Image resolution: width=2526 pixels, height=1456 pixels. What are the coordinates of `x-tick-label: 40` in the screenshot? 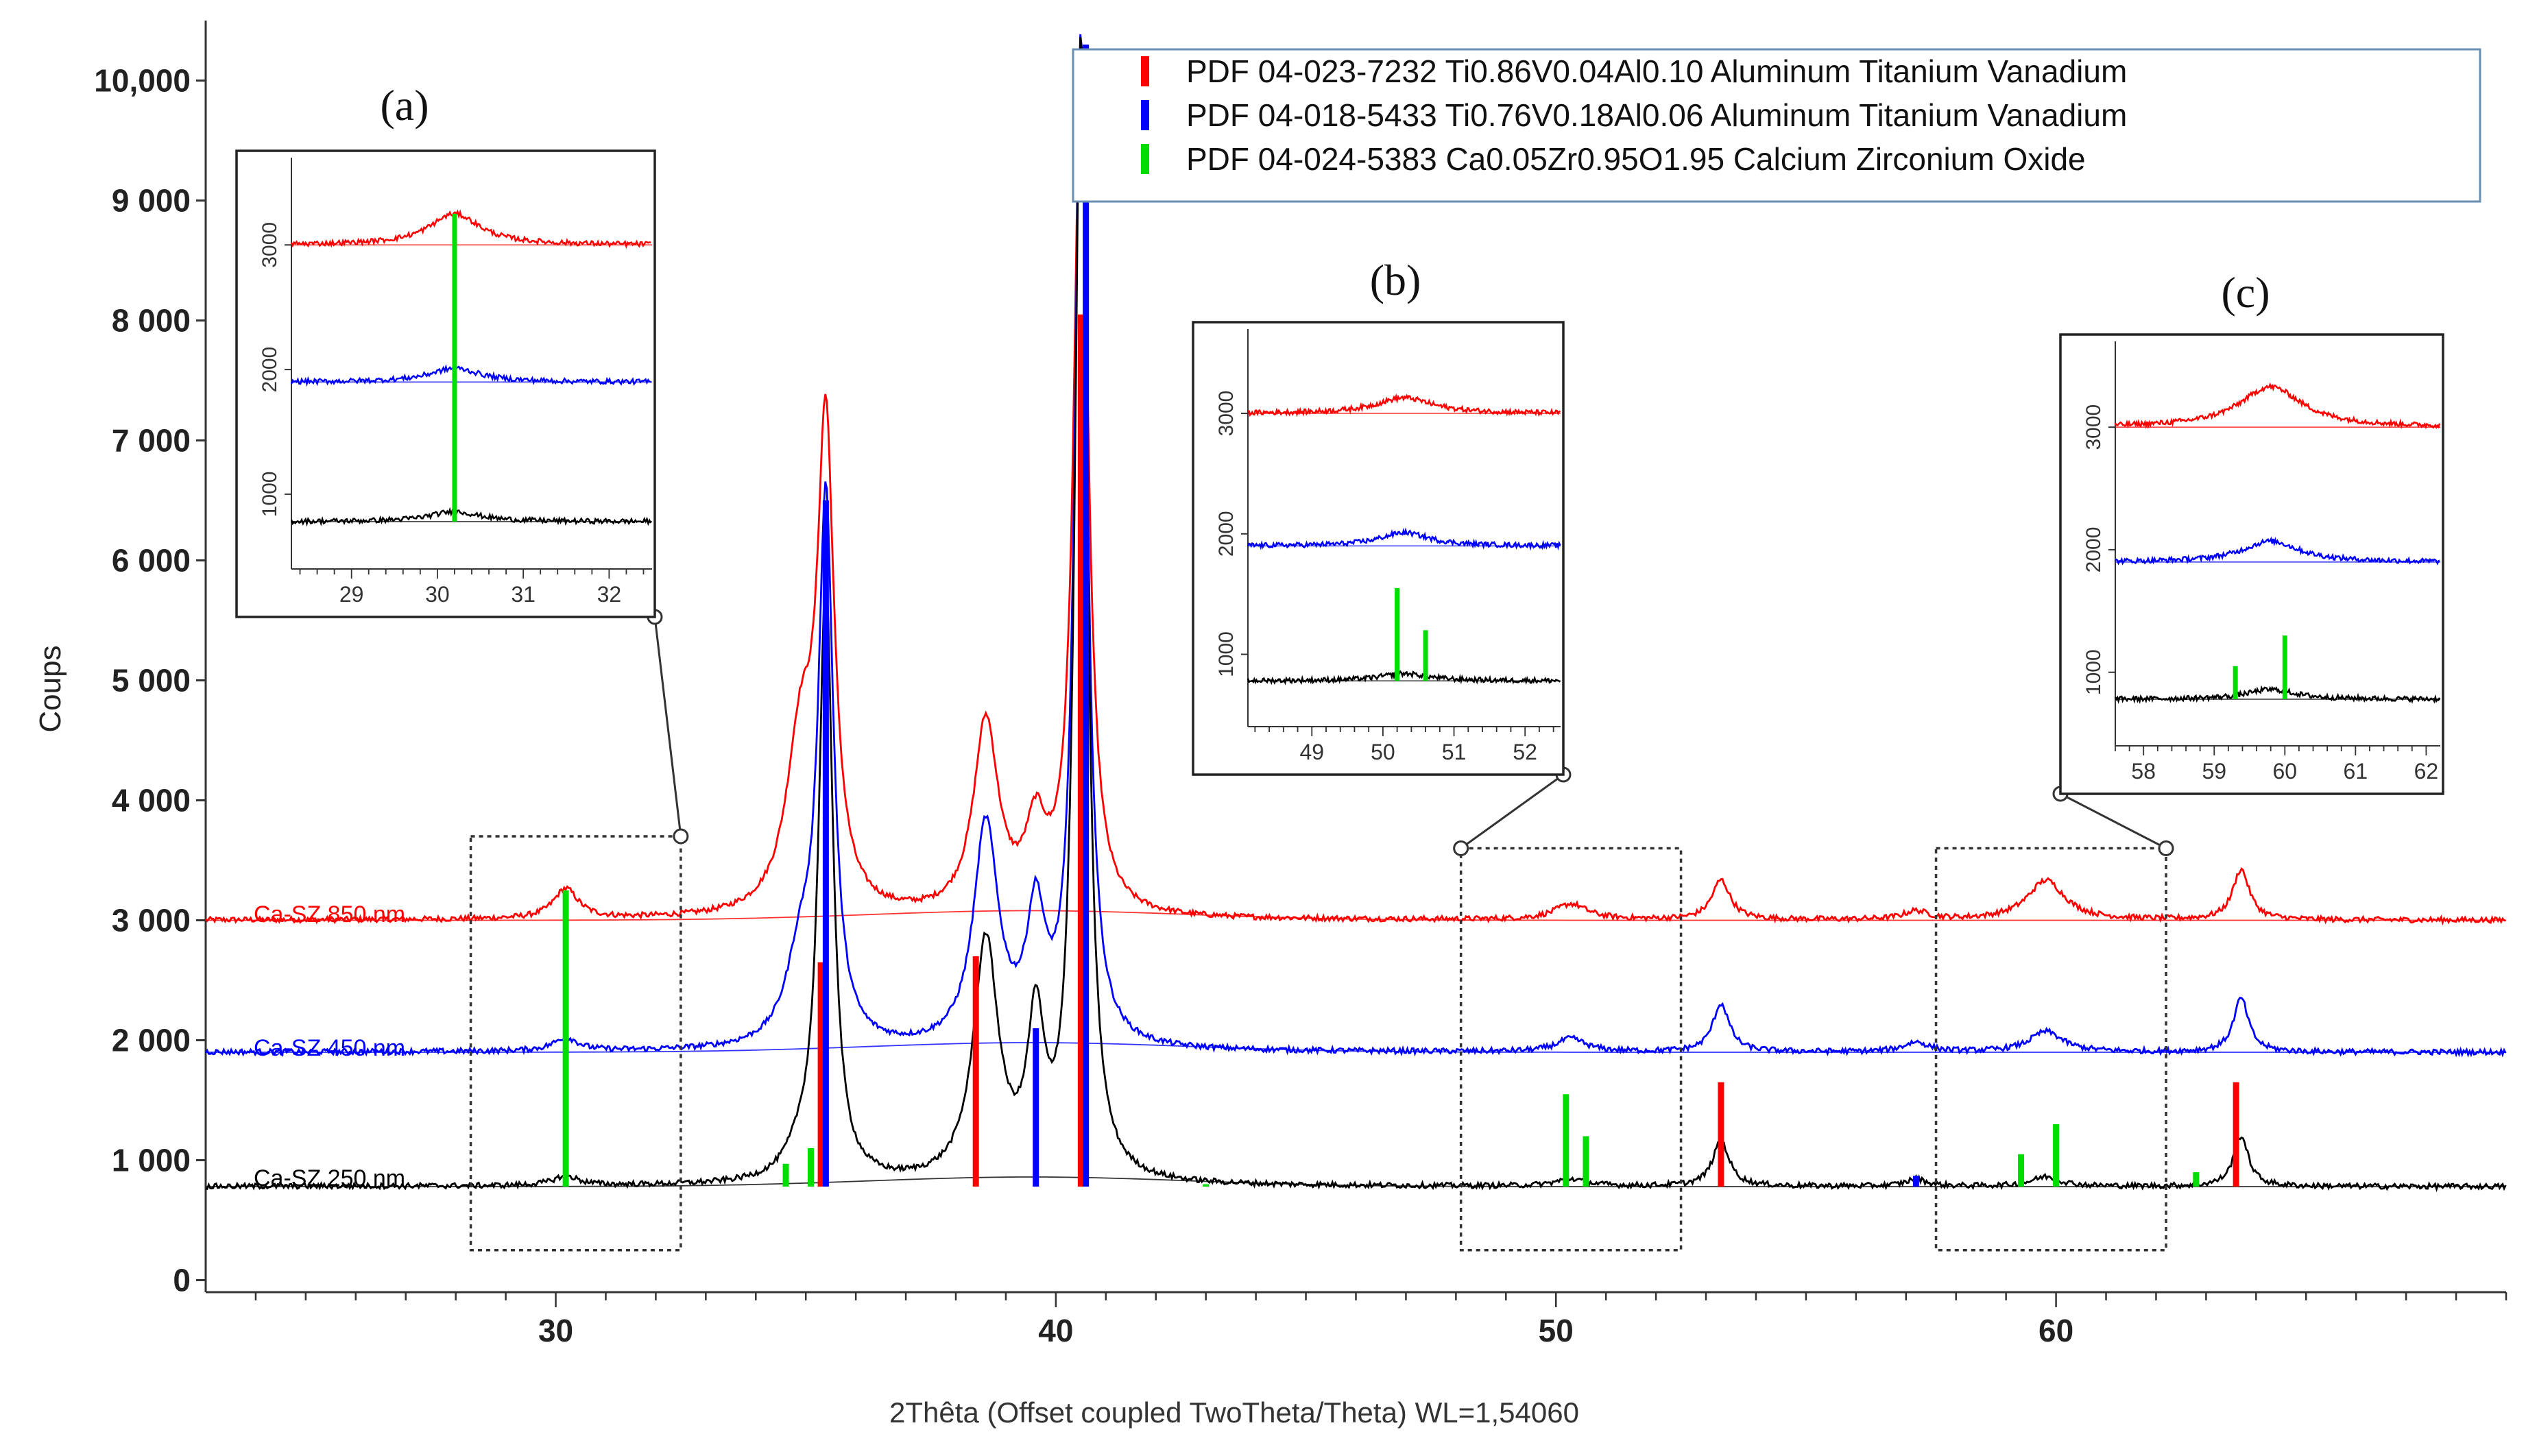 It's located at (1055, 1330).